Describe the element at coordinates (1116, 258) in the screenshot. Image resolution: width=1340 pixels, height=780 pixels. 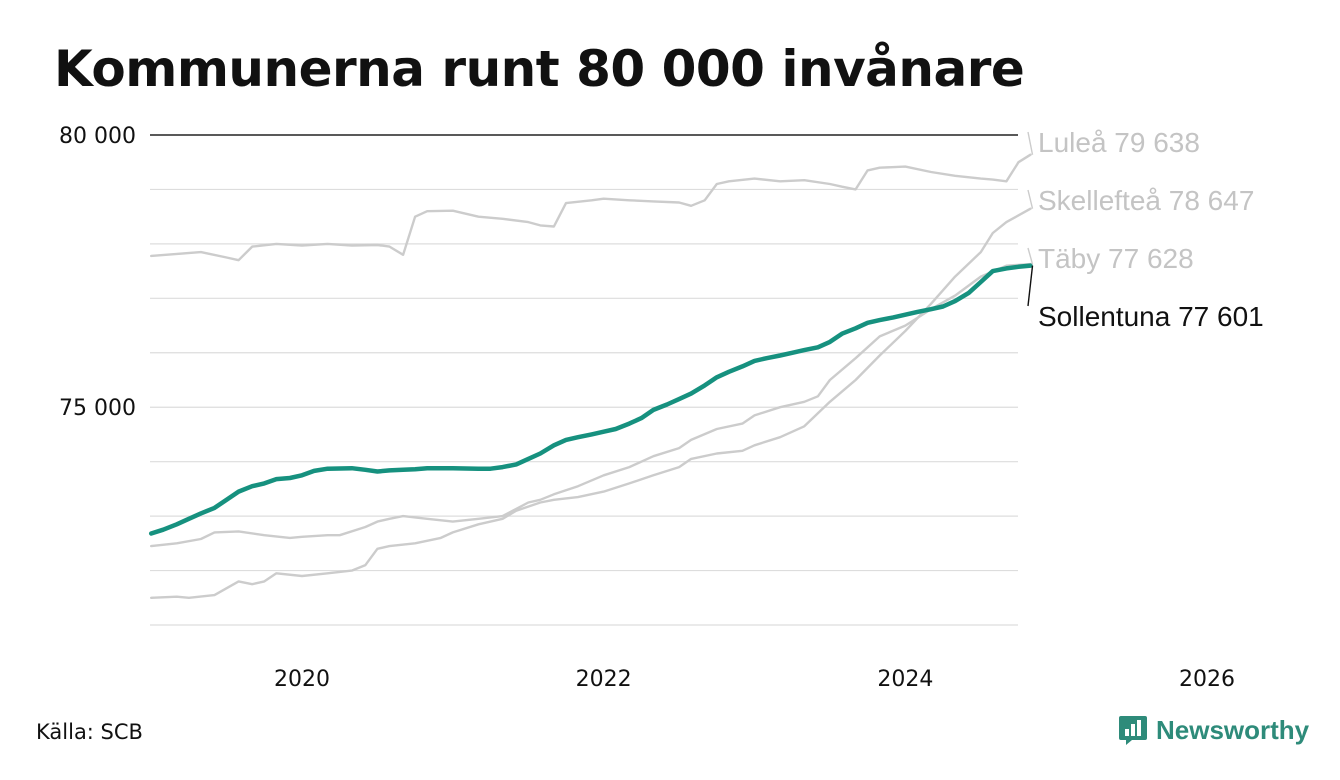
I see `series-label-tby: Täby 77 628` at that location.